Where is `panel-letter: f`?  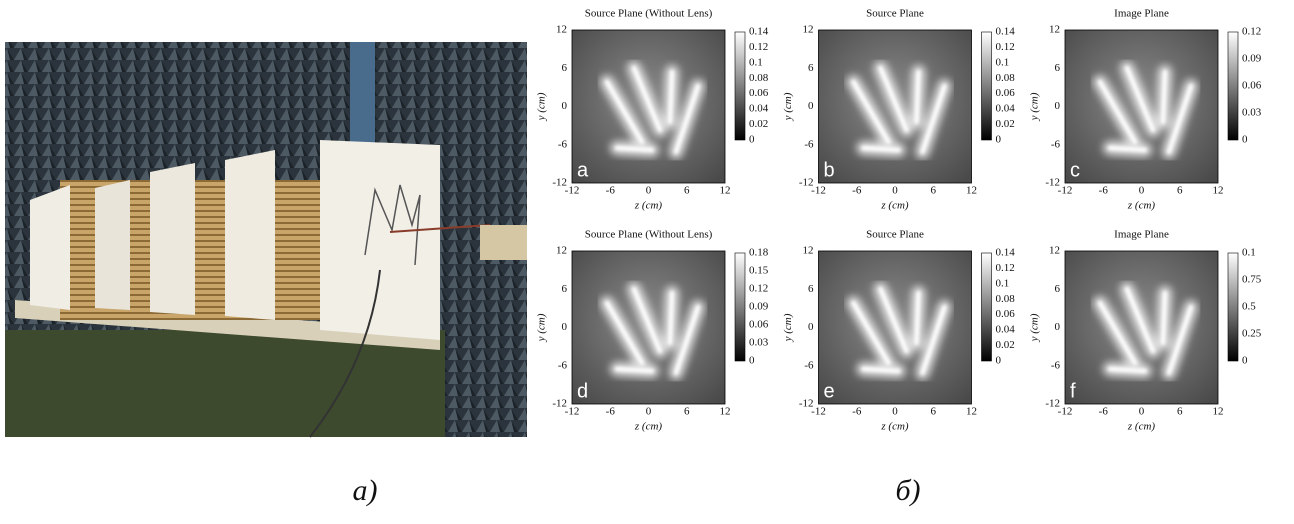 panel-letter: f is located at coordinates (1073, 391).